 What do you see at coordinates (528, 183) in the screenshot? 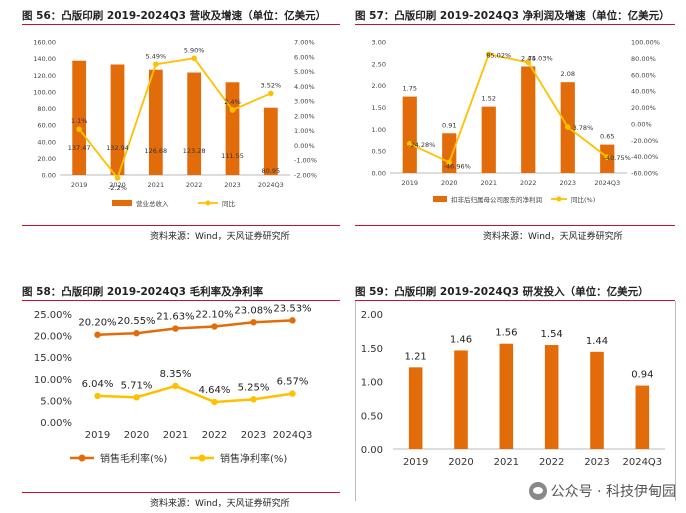
I see `x-tick-label: 2022` at bounding box center [528, 183].